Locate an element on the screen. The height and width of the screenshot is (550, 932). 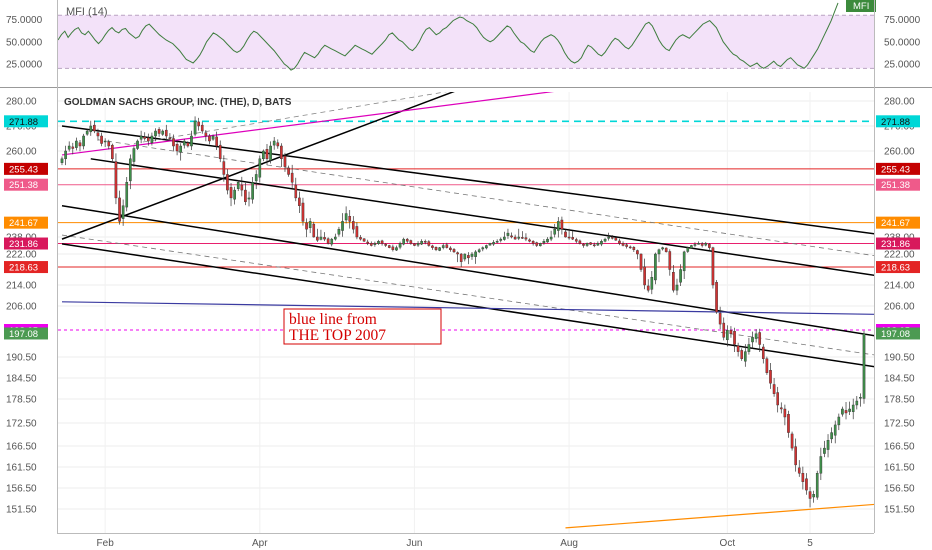
price-badge-label: 251.38 is located at coordinates (895, 185).